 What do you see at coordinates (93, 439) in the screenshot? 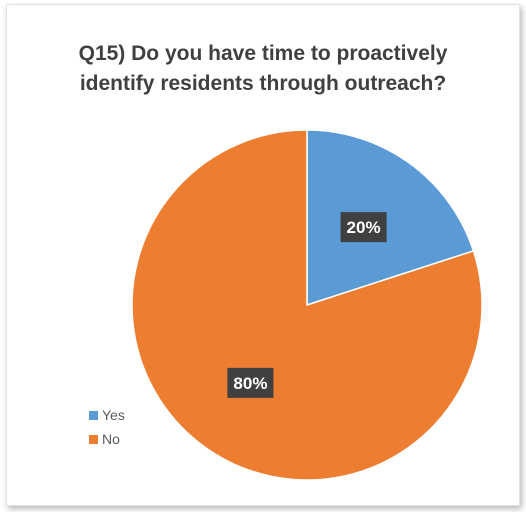
I see `legend-swatch-no` at bounding box center [93, 439].